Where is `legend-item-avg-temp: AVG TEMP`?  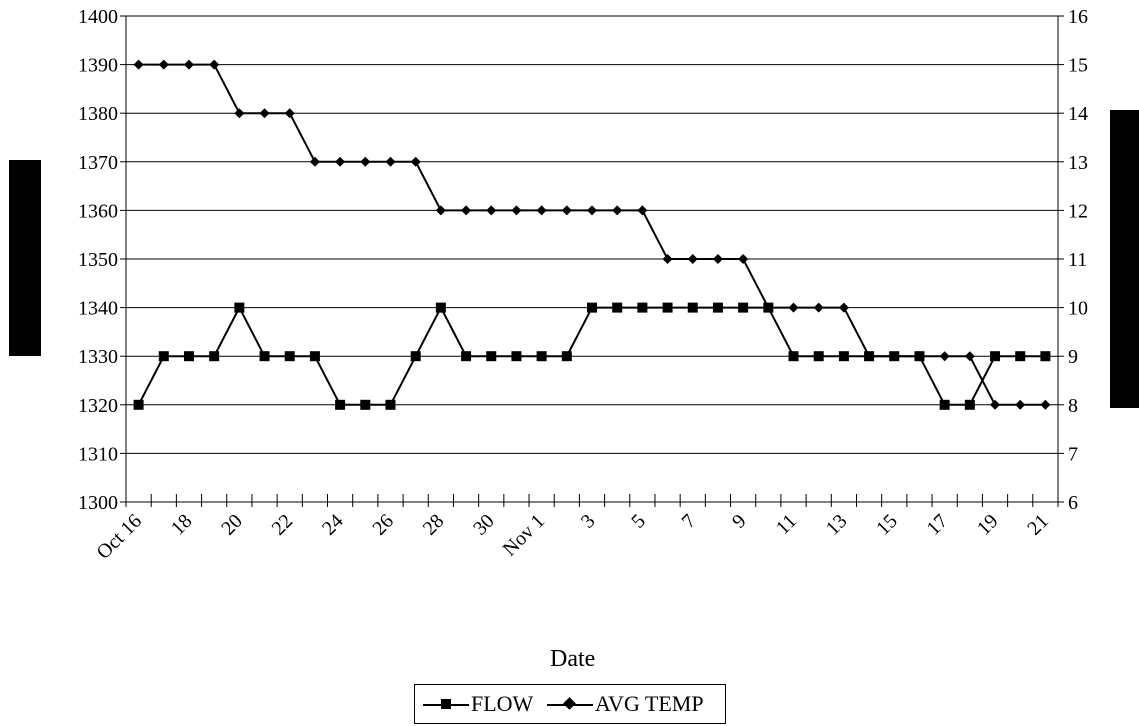
legend-item-avg-temp: AVG TEMP is located at coordinates (624, 704).